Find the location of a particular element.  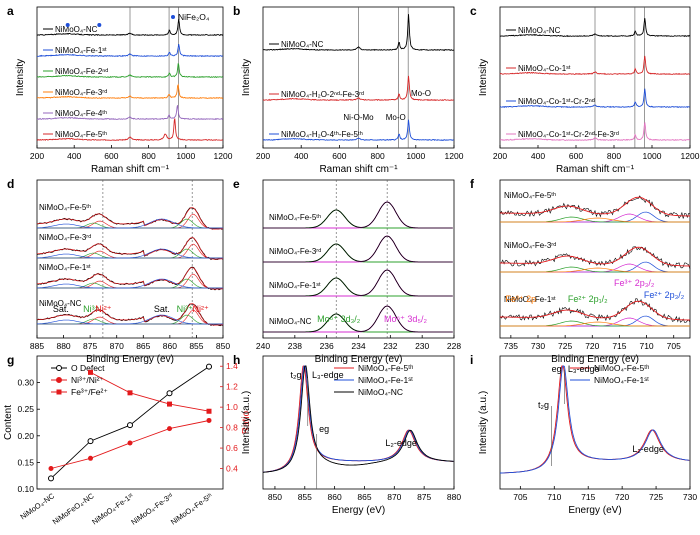

y-axis-title: Intensity (a.u.) is located at coordinates (246, 422).